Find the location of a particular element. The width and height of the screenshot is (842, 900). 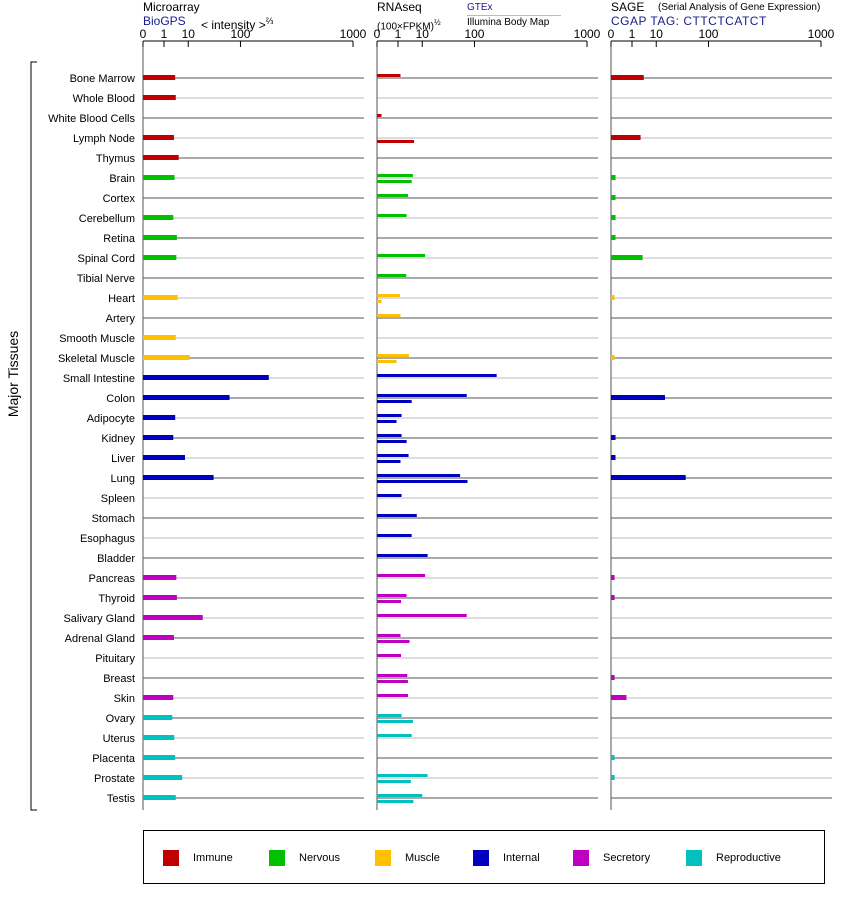

tissue-label: Stomach is located at coordinates (113, 519).